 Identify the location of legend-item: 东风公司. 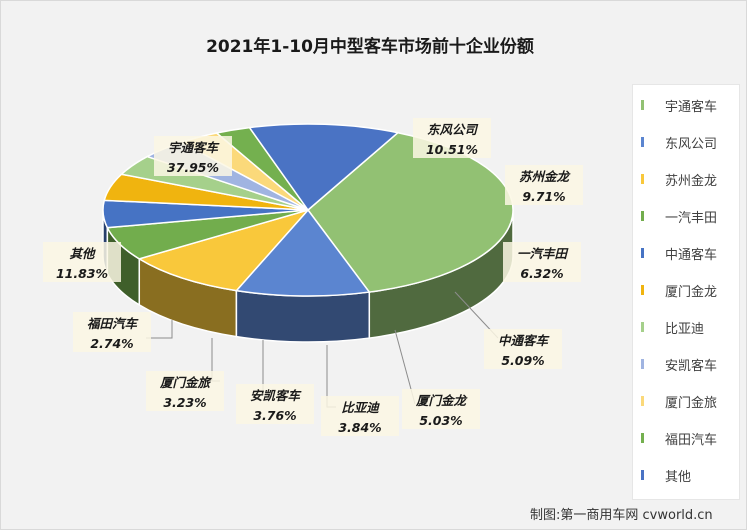
(686, 142).